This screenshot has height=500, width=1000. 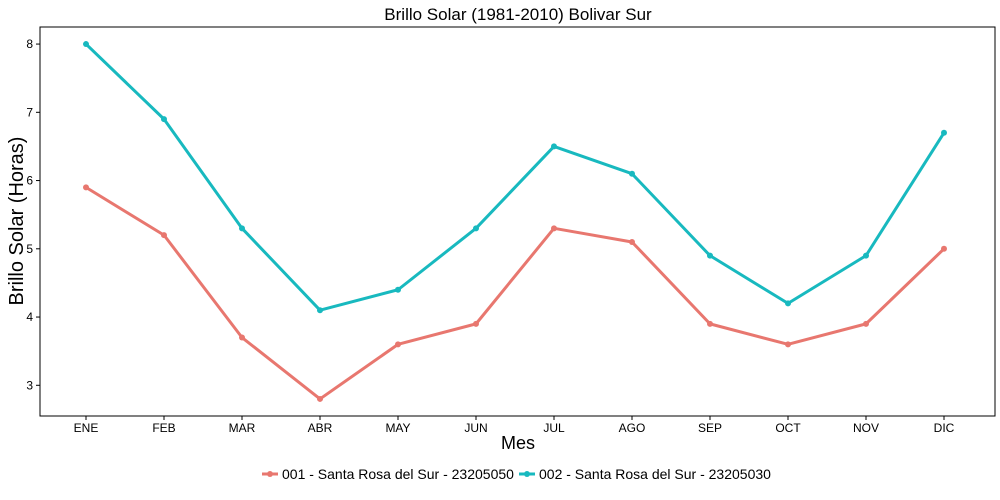 What do you see at coordinates (29, 385) in the screenshot?
I see `y-tick-label: 3` at bounding box center [29, 385].